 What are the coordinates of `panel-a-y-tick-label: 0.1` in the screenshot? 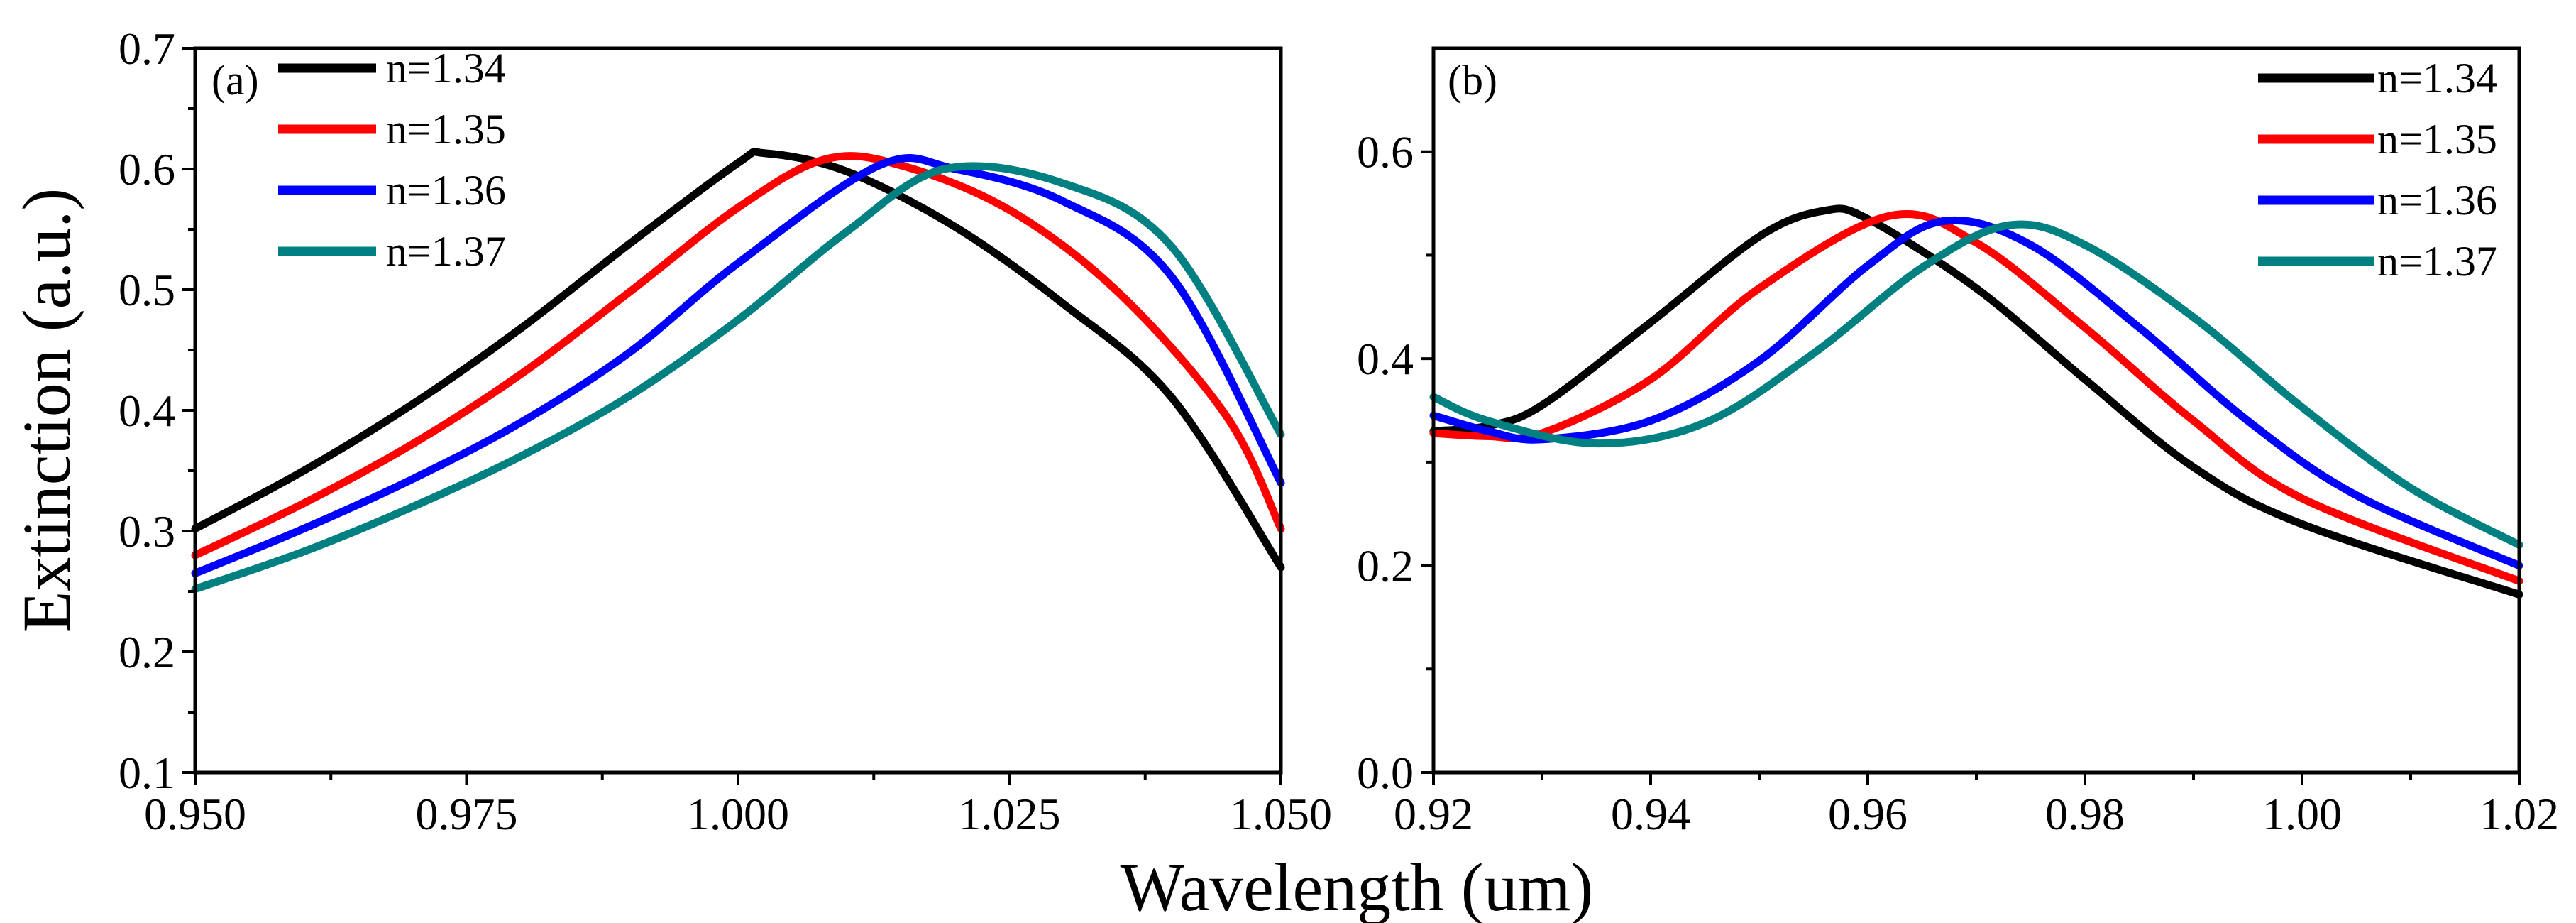 It's located at (147, 773).